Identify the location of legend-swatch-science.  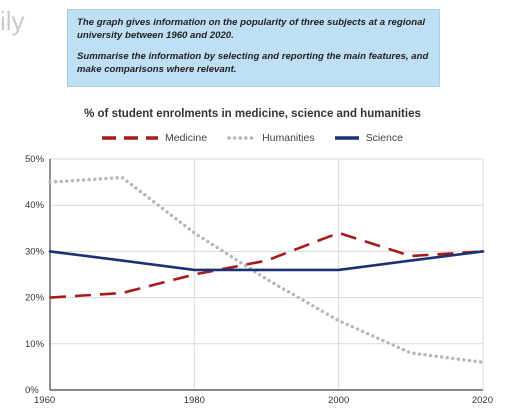
(346, 138).